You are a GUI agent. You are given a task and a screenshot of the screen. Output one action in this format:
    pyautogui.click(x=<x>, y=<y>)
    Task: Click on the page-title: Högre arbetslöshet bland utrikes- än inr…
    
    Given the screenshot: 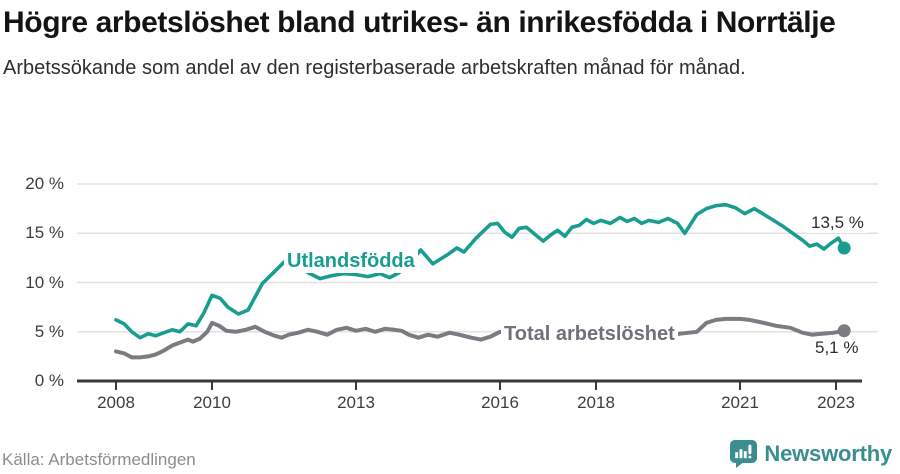 What is the action you would take?
    pyautogui.click(x=419, y=22)
    